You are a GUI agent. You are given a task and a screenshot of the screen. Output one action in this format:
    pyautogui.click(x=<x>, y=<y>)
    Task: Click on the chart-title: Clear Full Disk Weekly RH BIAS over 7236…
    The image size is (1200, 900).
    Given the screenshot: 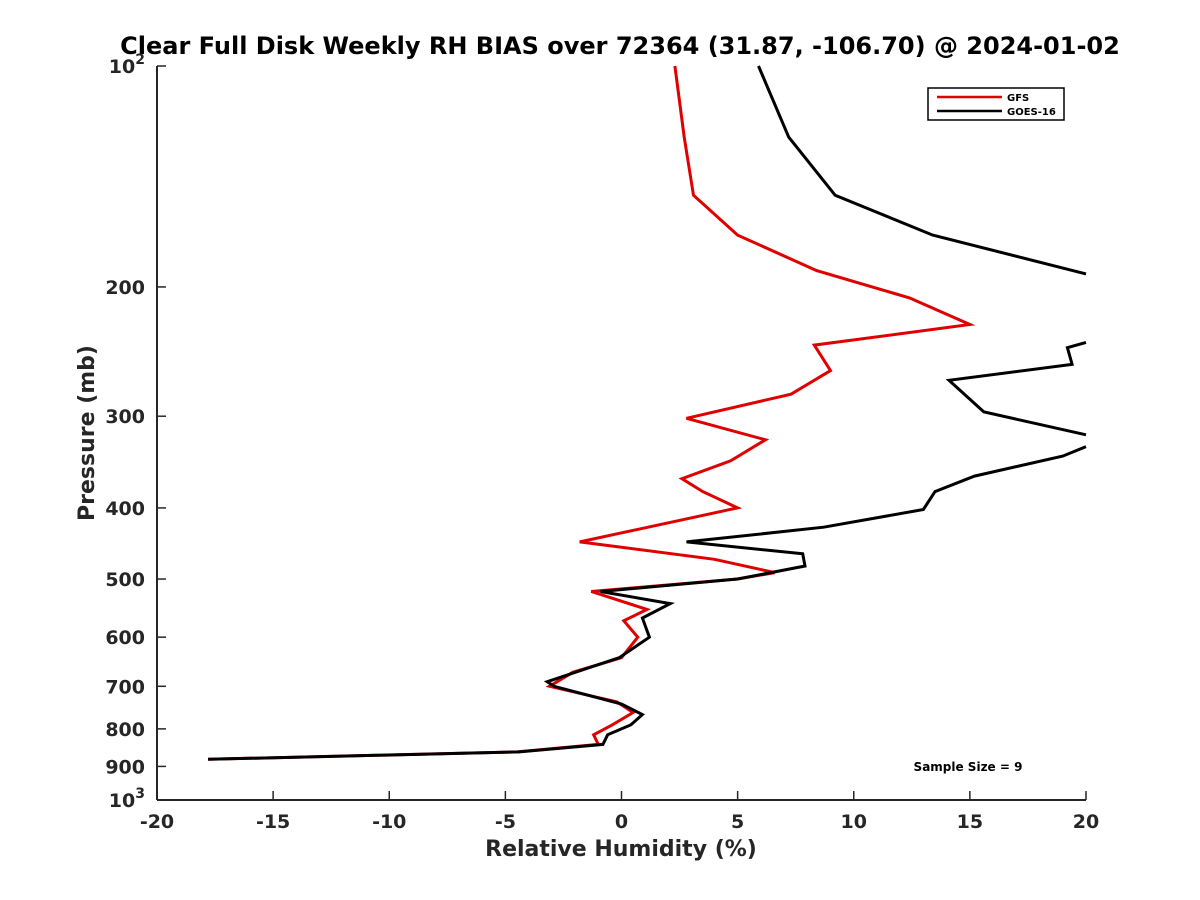 What is the action you would take?
    pyautogui.click(x=620, y=46)
    